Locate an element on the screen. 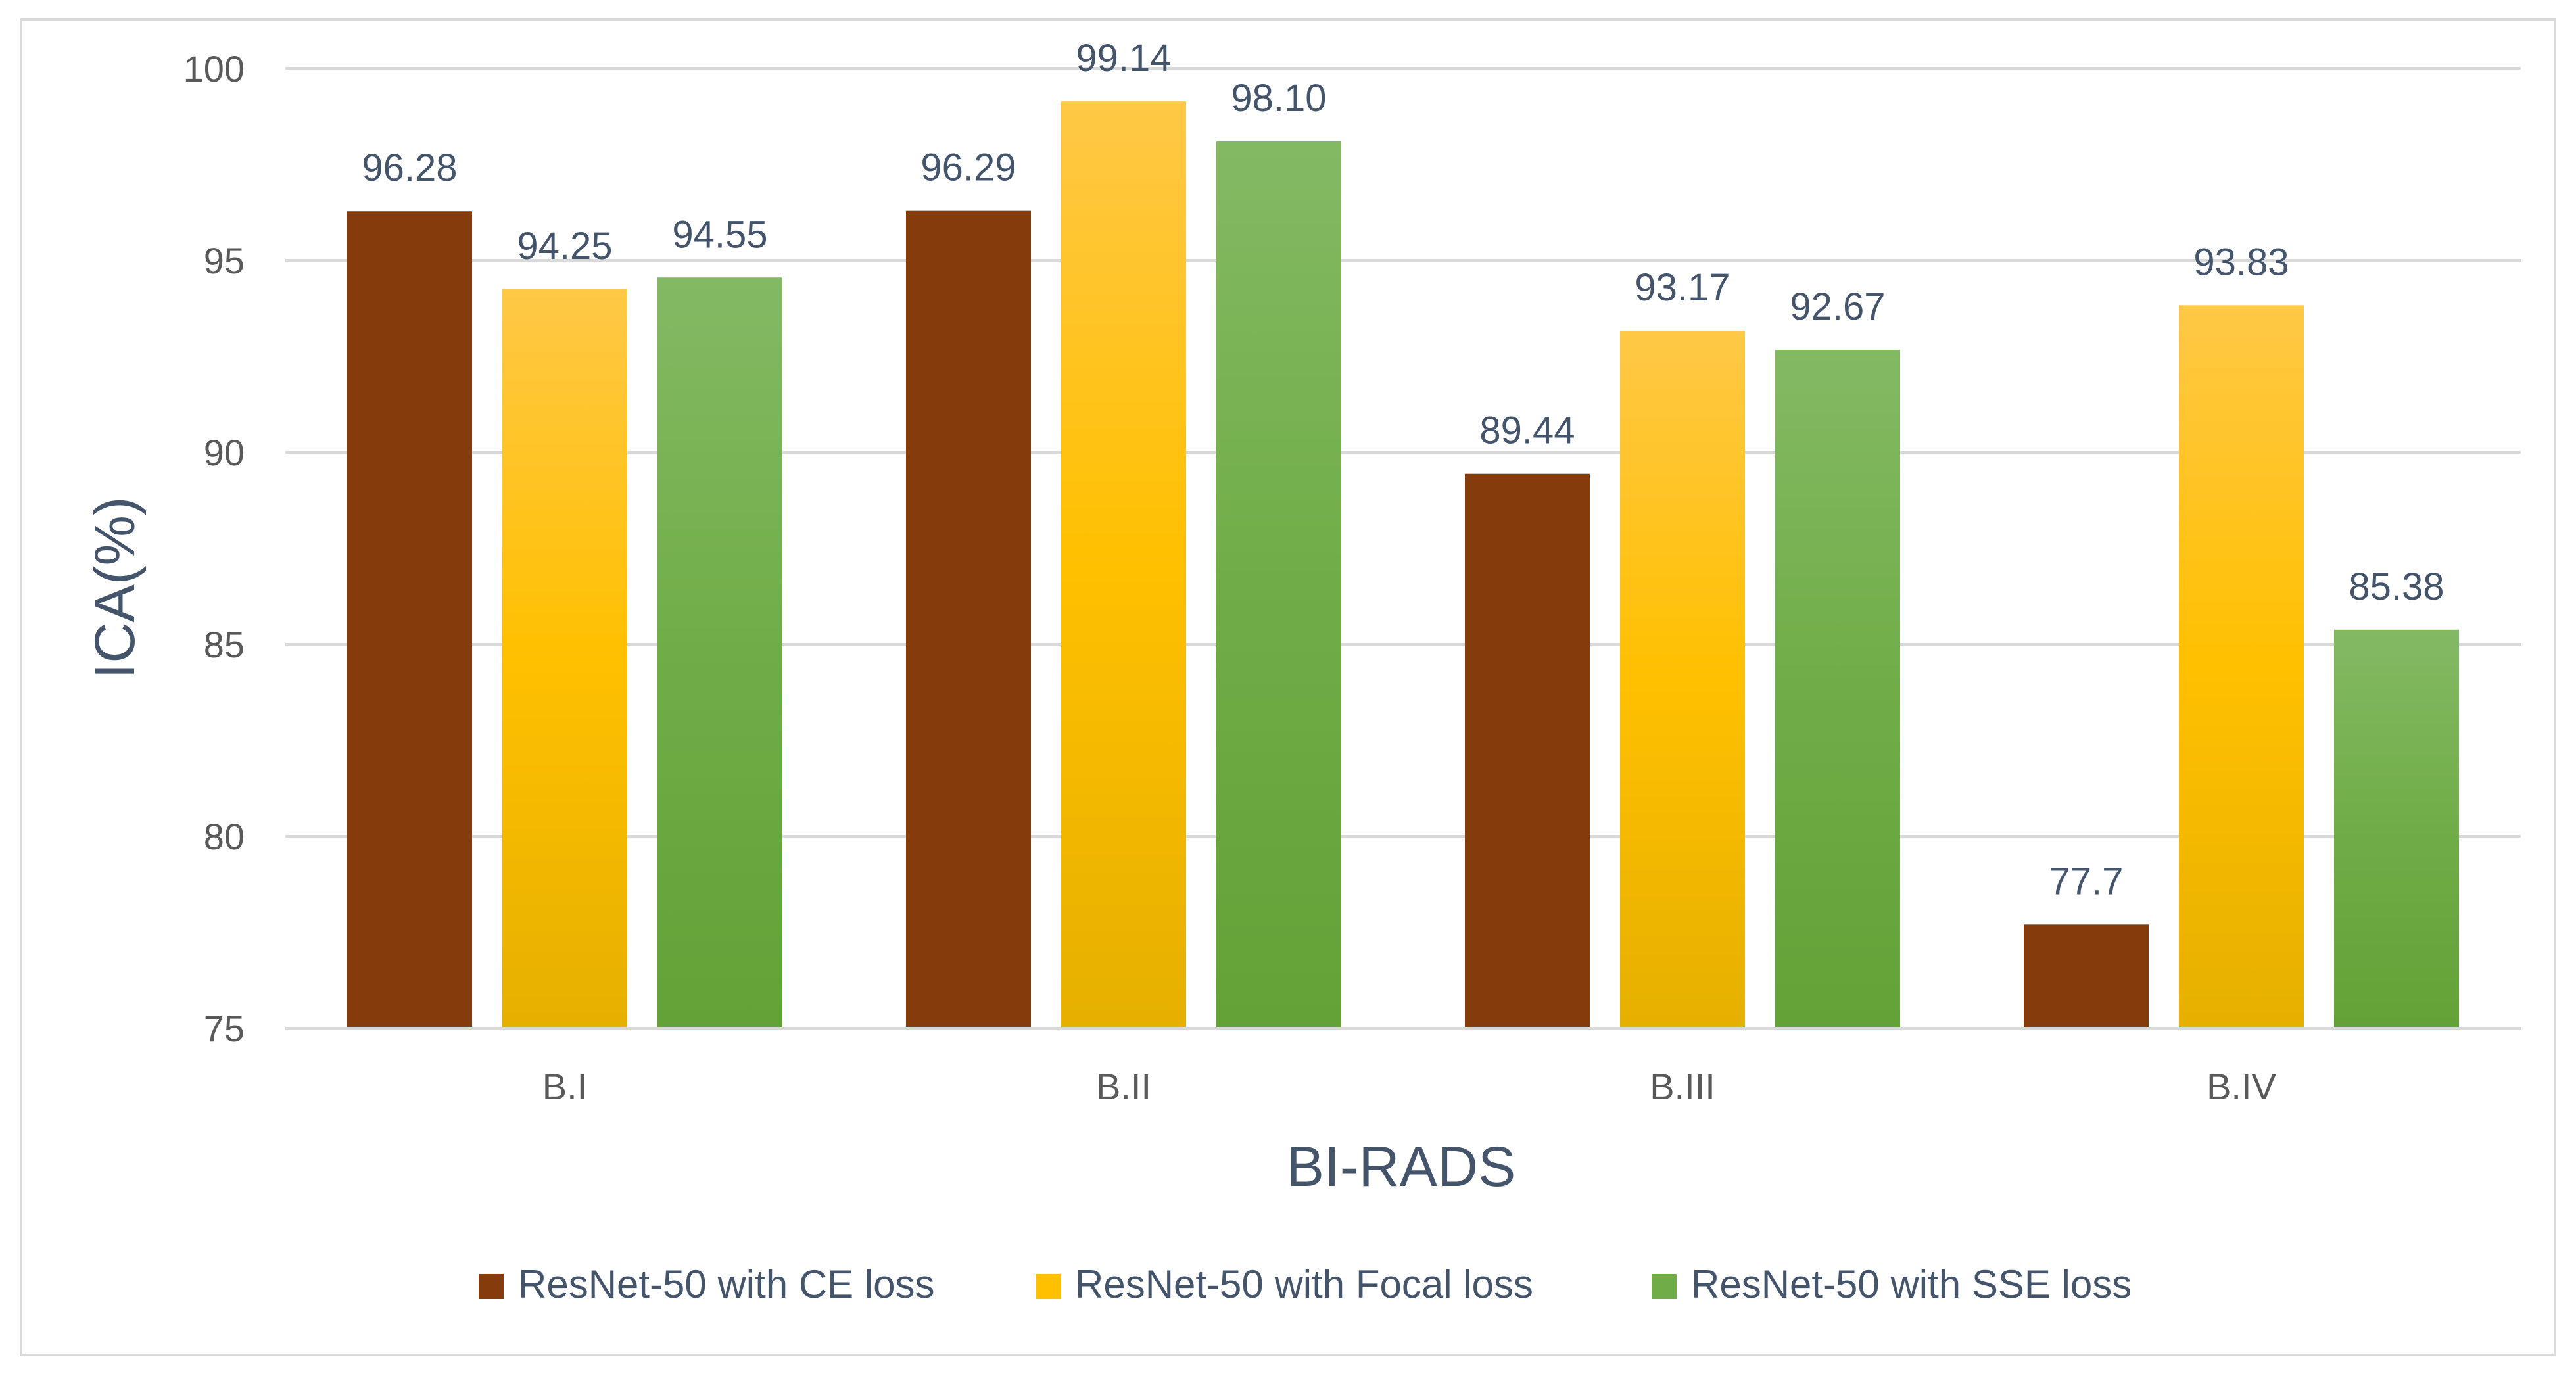 The image size is (2576, 1376). legend-item-3: ResNet-50 with SSE loss is located at coordinates (1892, 1284).